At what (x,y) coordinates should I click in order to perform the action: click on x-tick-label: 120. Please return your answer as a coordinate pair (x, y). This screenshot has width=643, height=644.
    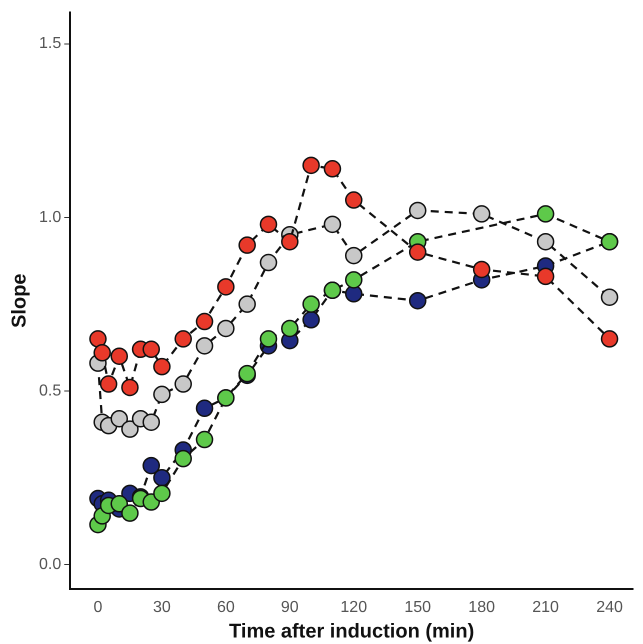
    Looking at the image, I should click on (354, 607).